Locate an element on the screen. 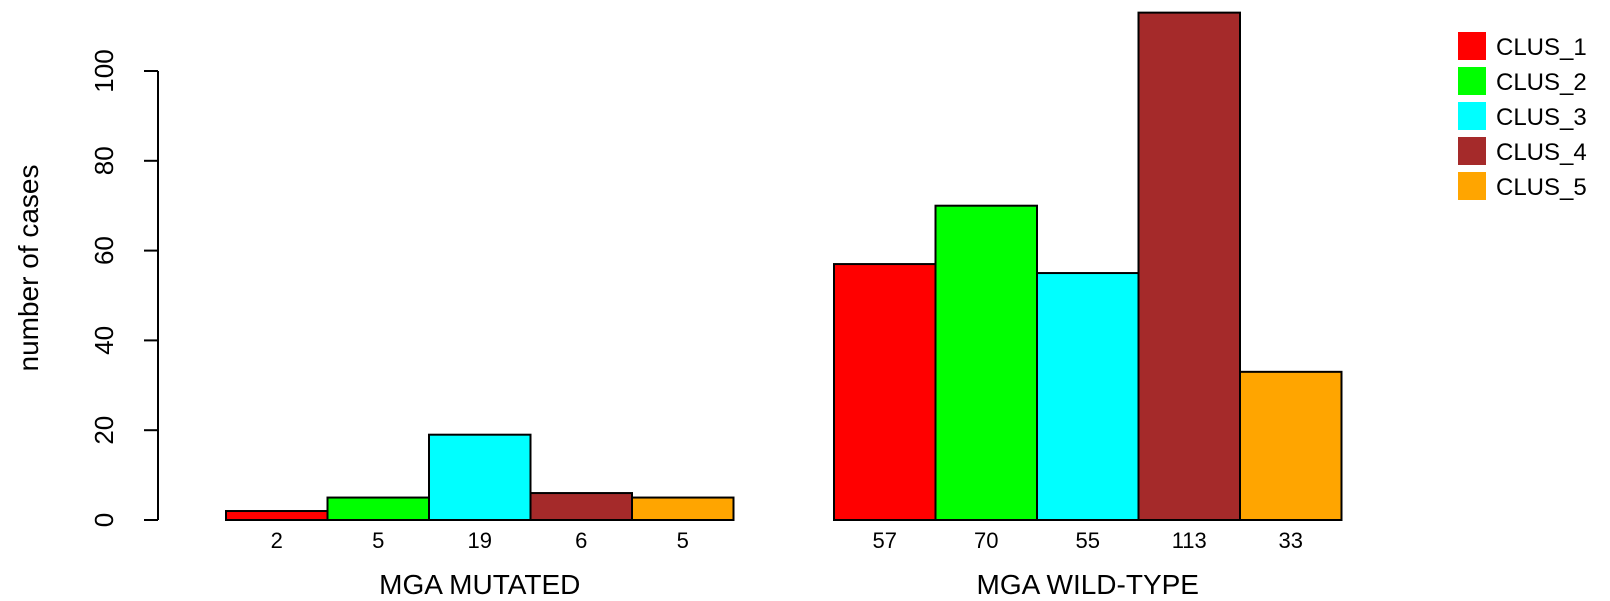  y-axis-title: number of cases is located at coordinates (28, 268).